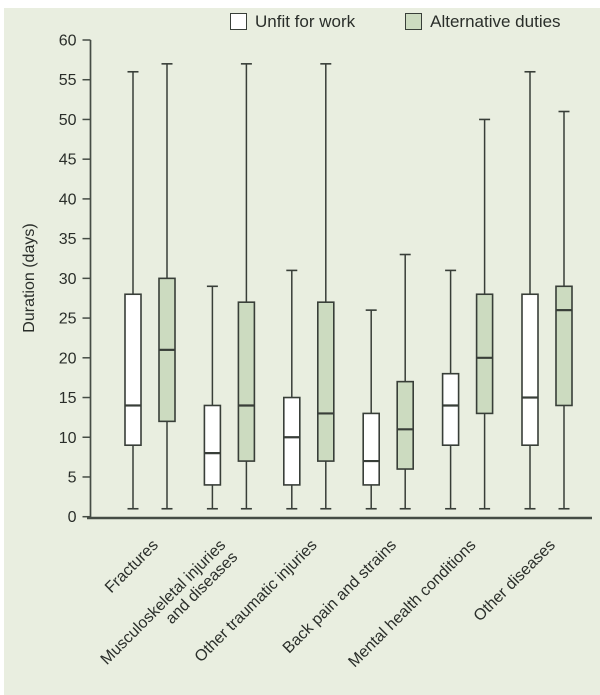  Describe the element at coordinates (238, 21) in the screenshot. I see `legend-swatch-unfit-for-work-icon` at that location.